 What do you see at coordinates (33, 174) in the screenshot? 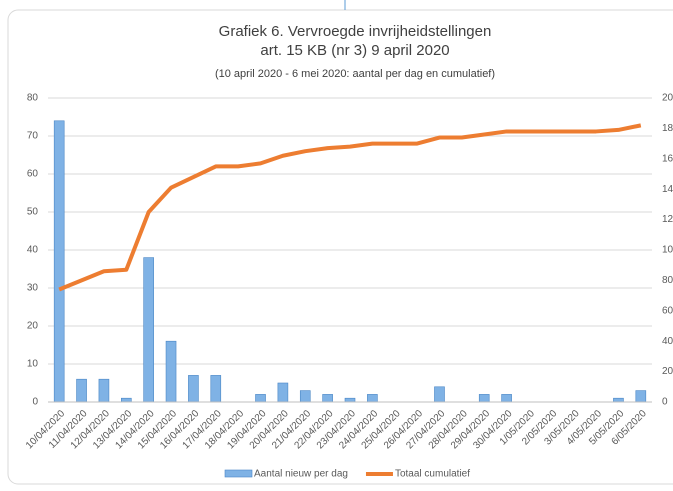
I see `y-tick-label: 60` at bounding box center [33, 174].